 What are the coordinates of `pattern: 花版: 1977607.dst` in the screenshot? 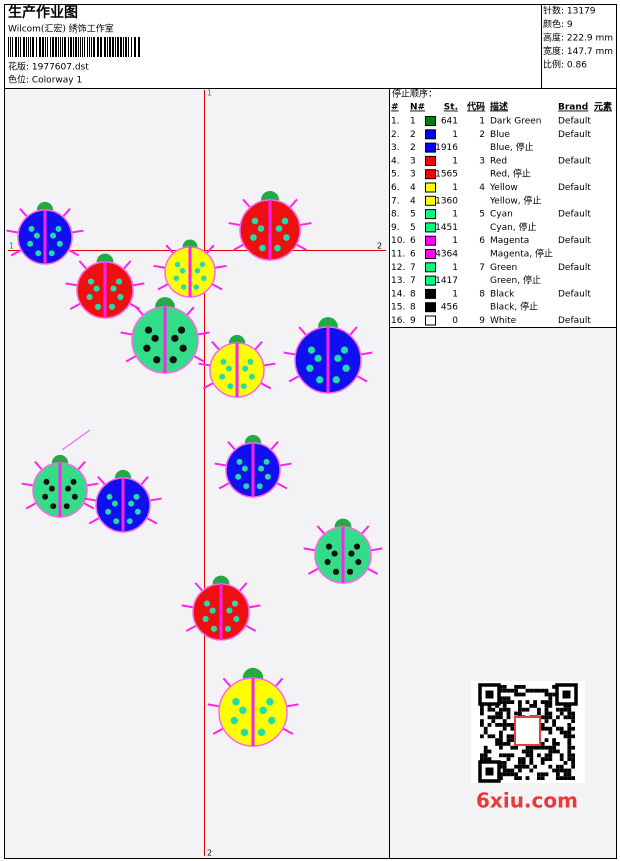 It's located at (48, 67).